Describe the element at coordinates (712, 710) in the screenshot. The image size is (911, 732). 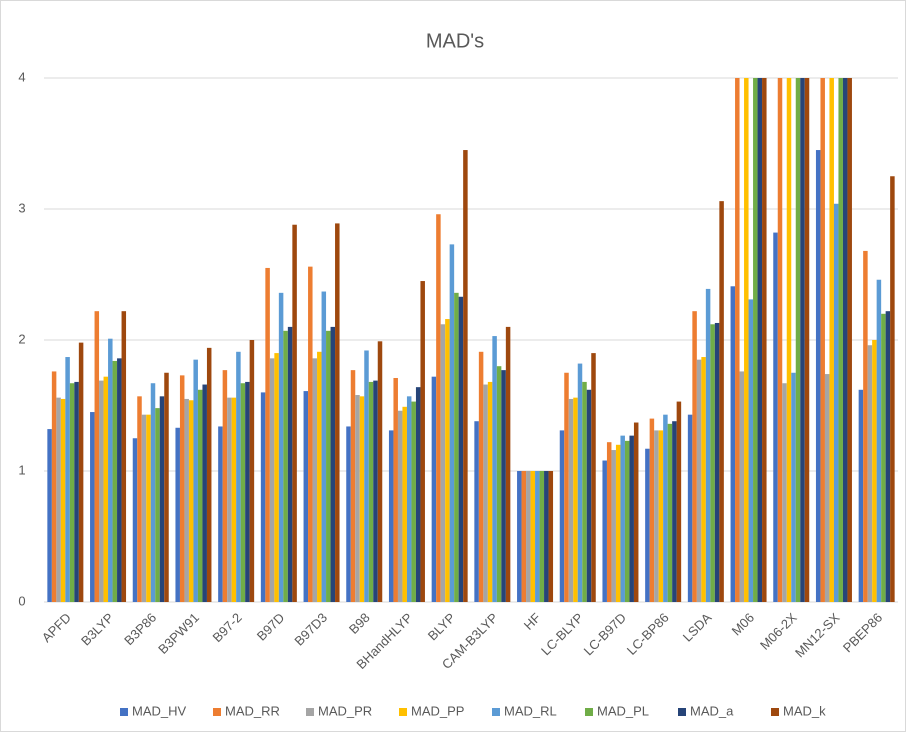
I see `legend-label: MAD_a` at that location.